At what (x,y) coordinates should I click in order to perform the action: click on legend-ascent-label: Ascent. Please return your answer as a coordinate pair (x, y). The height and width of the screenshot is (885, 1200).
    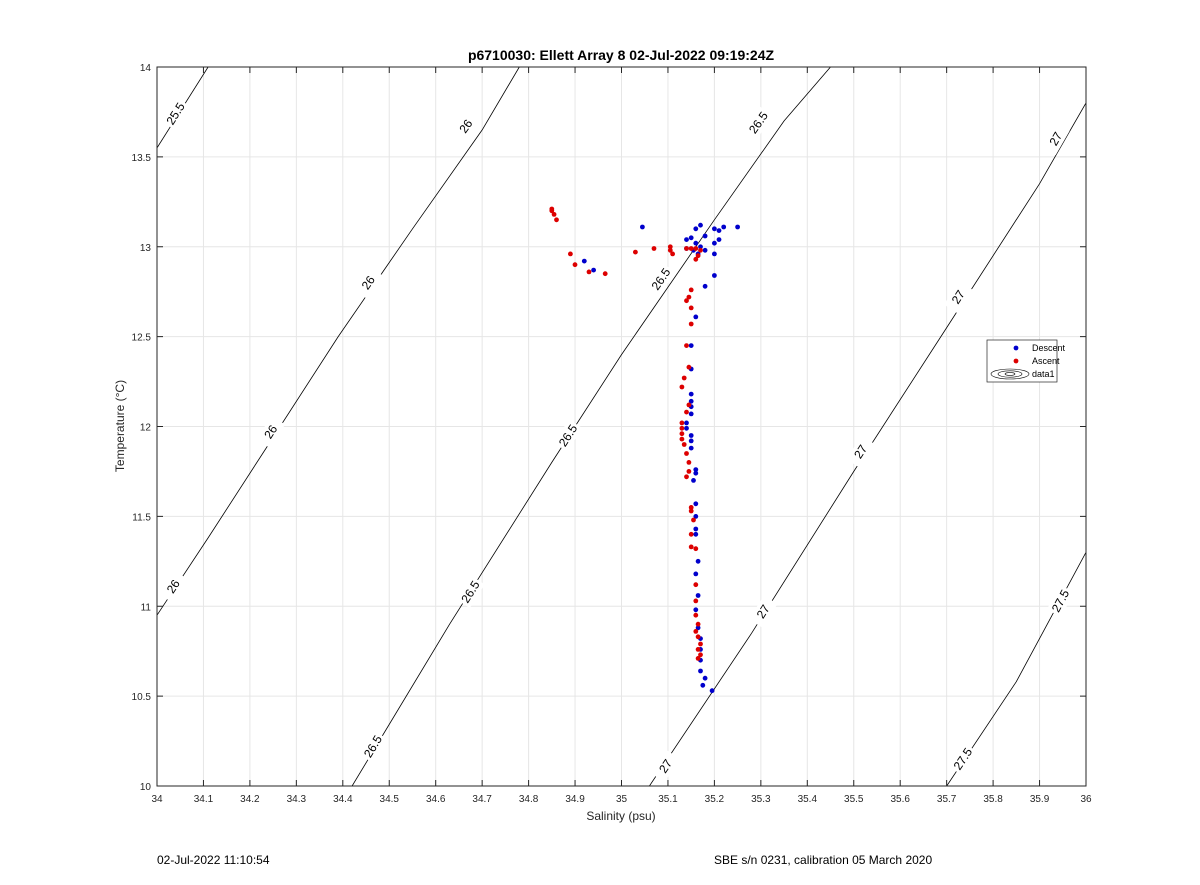
    Looking at the image, I should click on (1046, 361).